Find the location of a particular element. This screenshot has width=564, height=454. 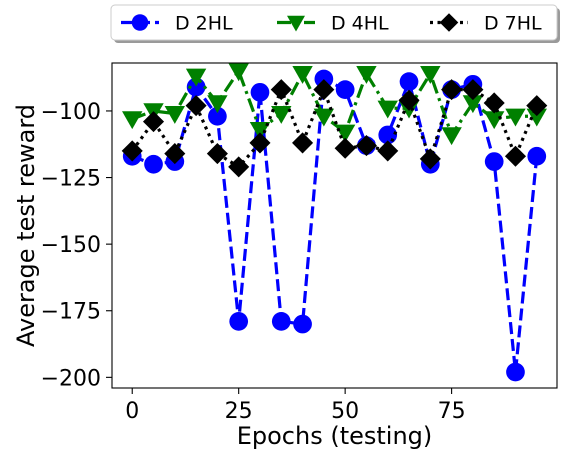

y-tick-label: −100 is located at coordinates (71, 112).